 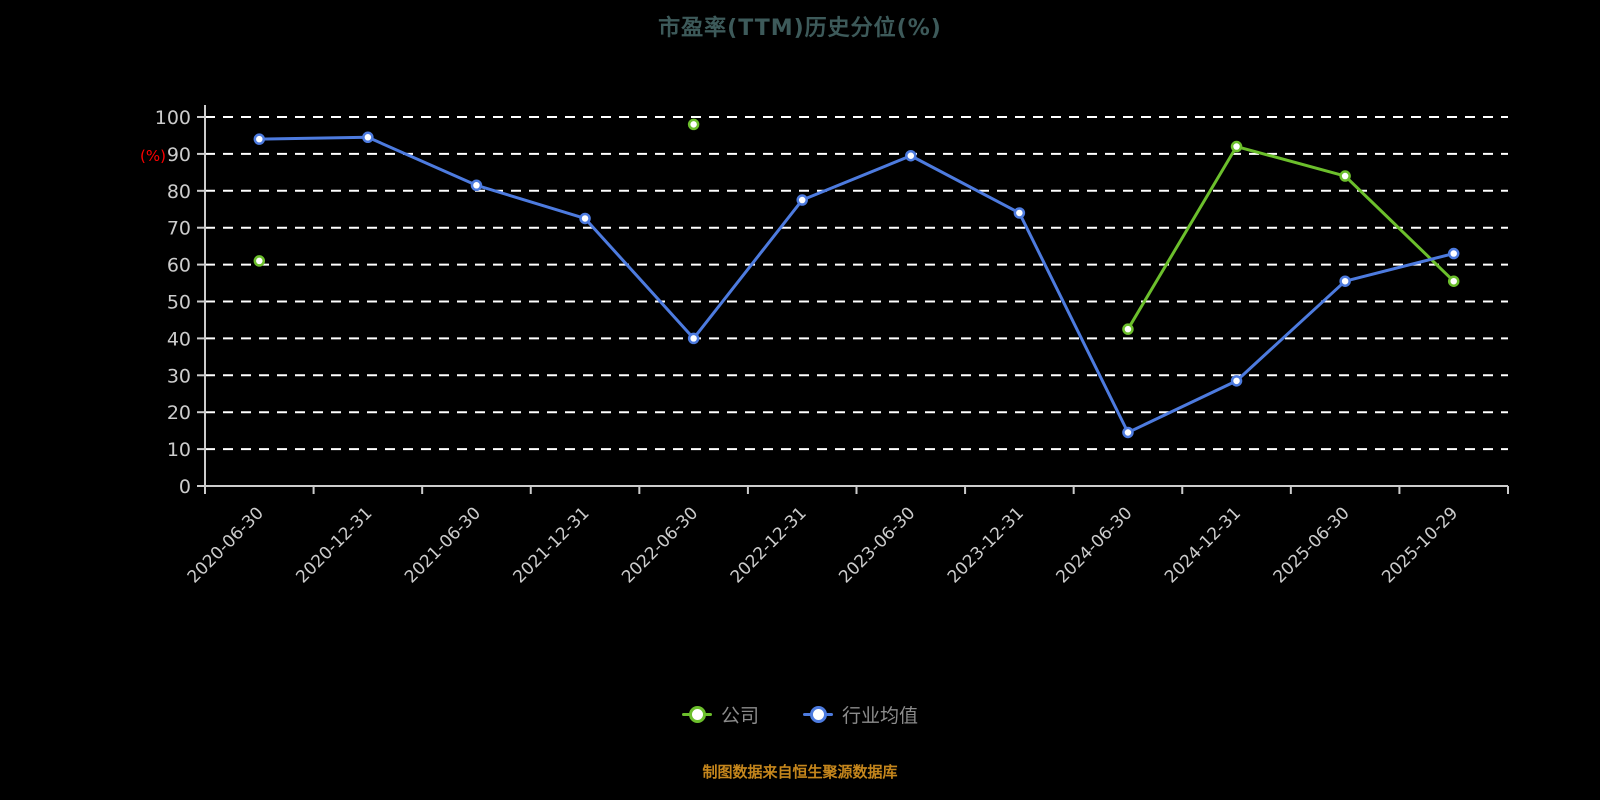 What do you see at coordinates (880, 716) in the screenshot?
I see `legend-label-industry-average: 行业均值` at bounding box center [880, 716].